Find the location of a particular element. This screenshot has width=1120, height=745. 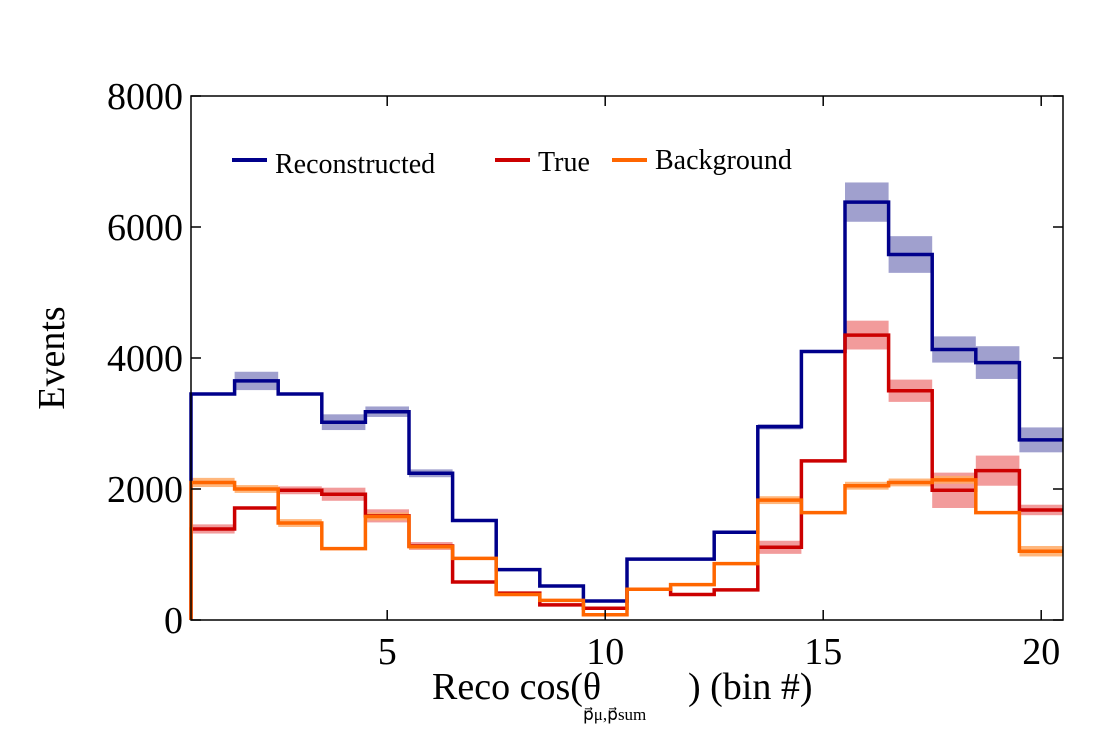

legend-label-reconstructed: Reconstructed is located at coordinates (355, 164).